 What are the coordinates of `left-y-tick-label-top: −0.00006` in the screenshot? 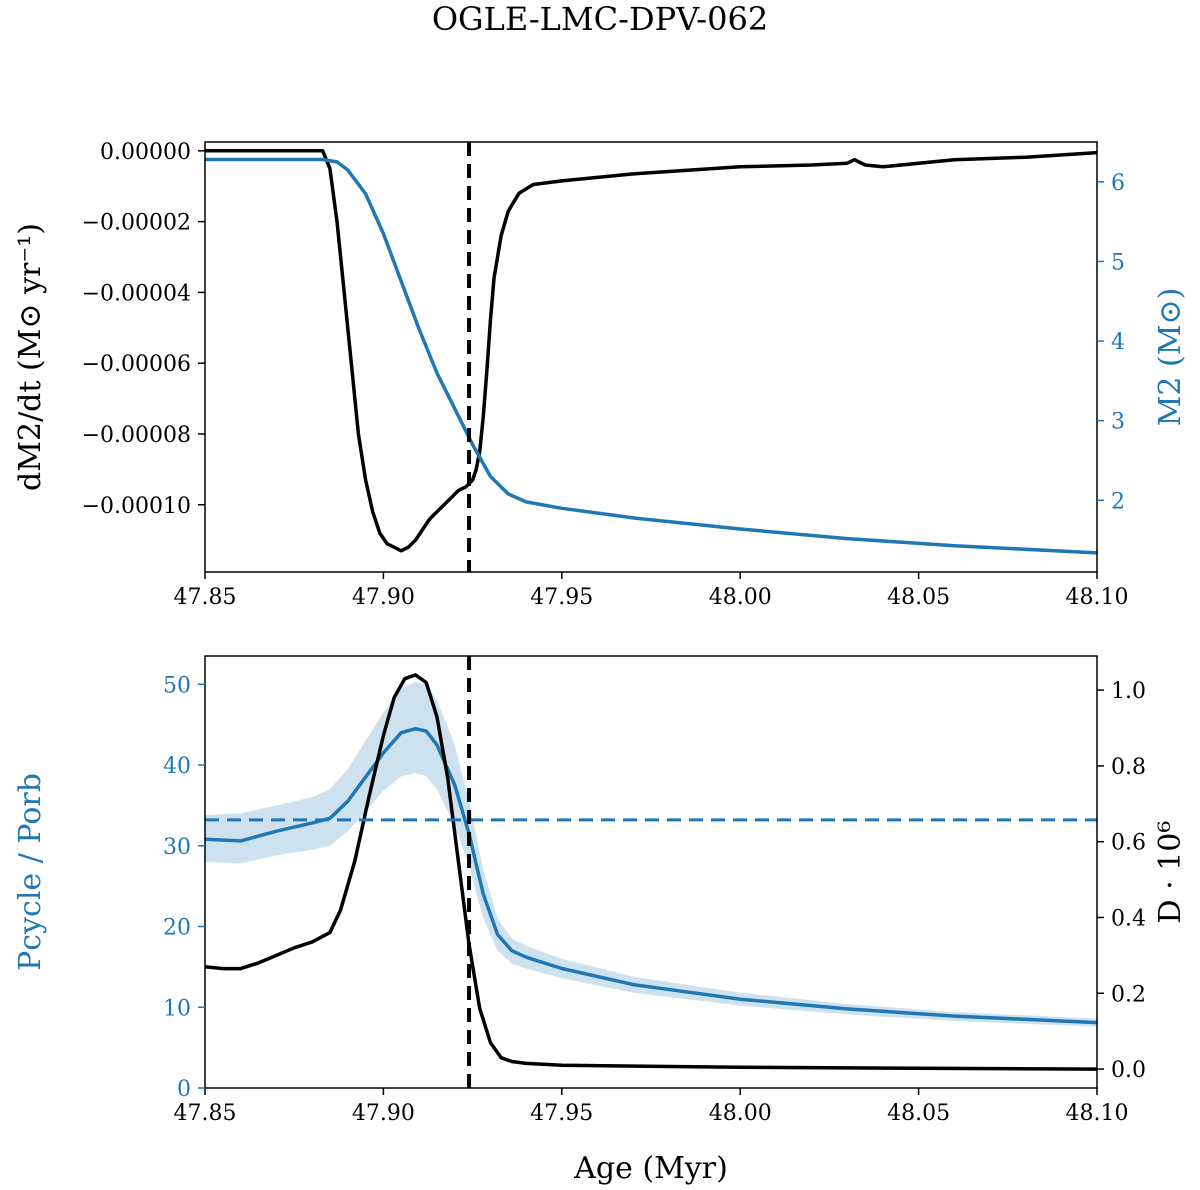 It's located at (136, 364).